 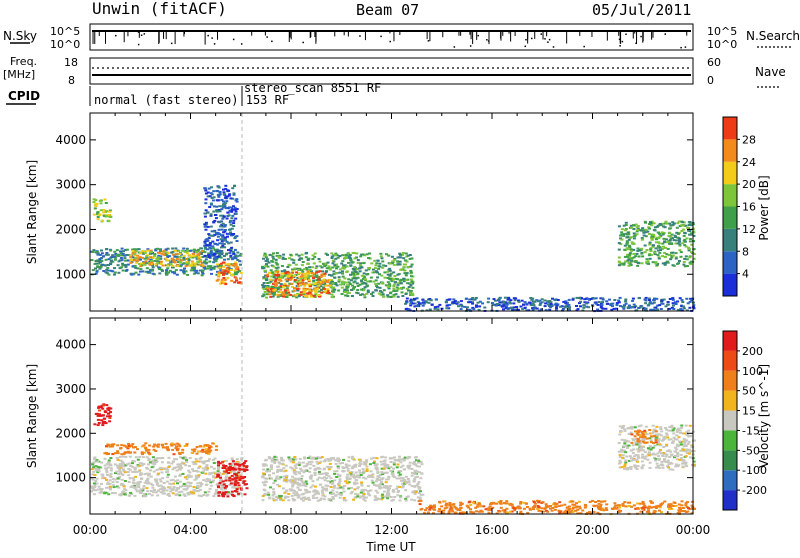 What do you see at coordinates (641, 10) in the screenshot?
I see `date-label: 05/Jul/2011` at bounding box center [641, 10].